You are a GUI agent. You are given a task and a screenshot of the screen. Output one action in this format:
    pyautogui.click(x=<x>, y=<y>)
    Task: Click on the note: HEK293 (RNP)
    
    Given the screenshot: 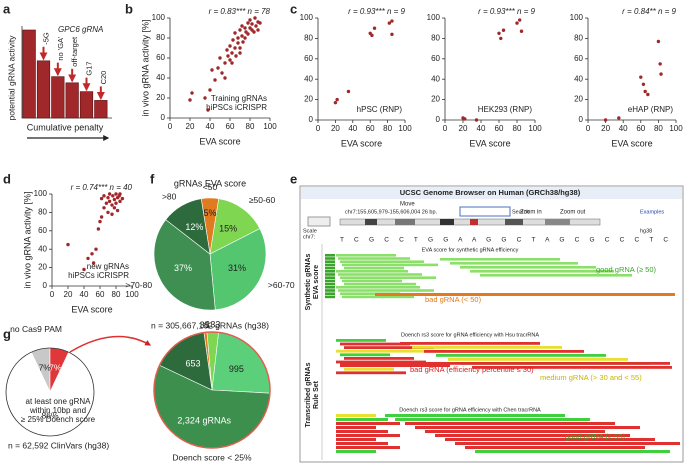 What is the action you would take?
    pyautogui.click(x=505, y=109)
    